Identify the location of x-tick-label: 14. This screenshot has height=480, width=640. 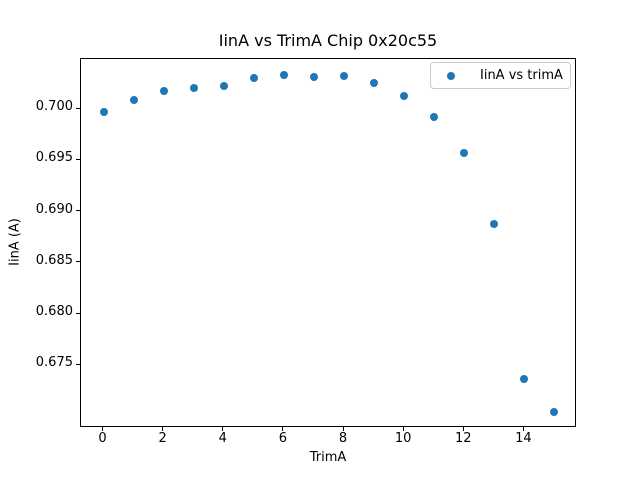
(523, 438).